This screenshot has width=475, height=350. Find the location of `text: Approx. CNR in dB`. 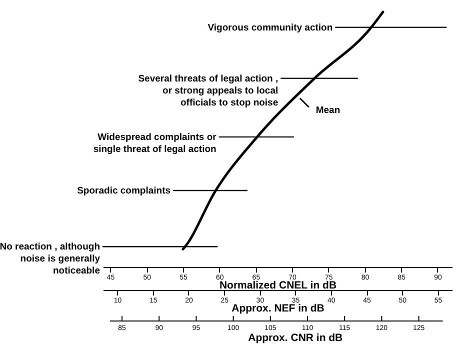

text: Approx. CNR in dB is located at coordinates (296, 338).